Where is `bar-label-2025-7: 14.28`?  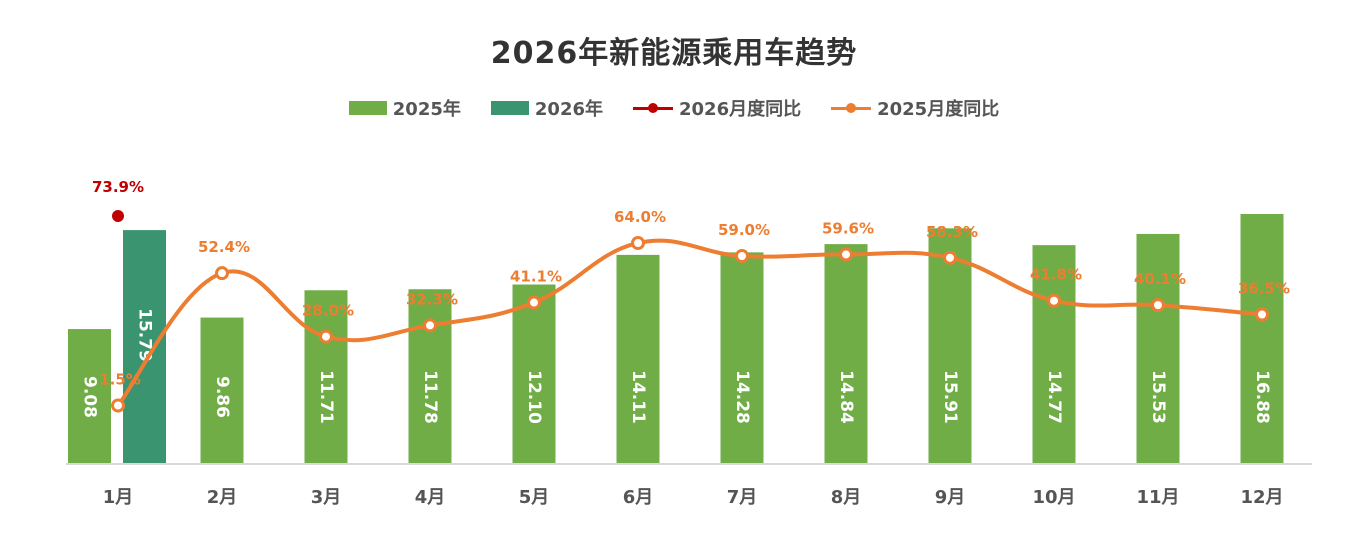
bar-label-2025-7: 14.28 is located at coordinates (742, 397).